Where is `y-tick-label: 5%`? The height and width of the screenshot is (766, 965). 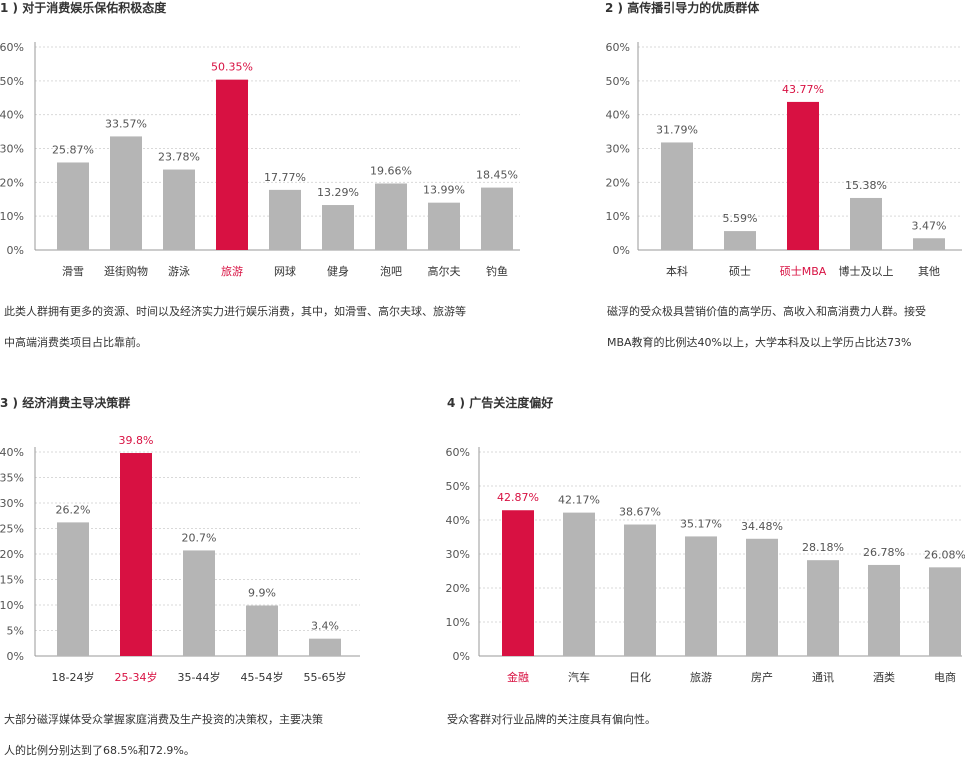 y-tick-label: 5% is located at coordinates (15, 631).